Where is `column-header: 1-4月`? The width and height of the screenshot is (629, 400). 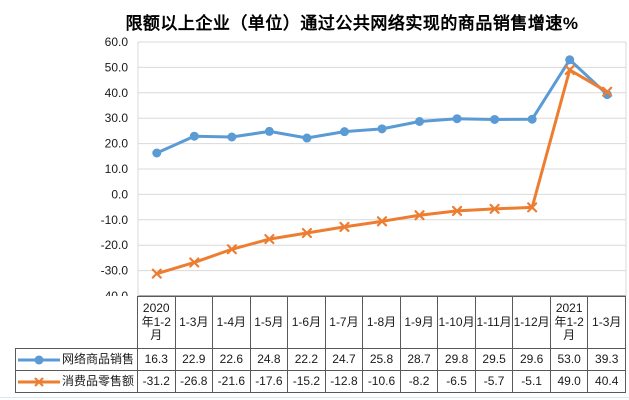
column-header: 1-4月 is located at coordinates (232, 322).